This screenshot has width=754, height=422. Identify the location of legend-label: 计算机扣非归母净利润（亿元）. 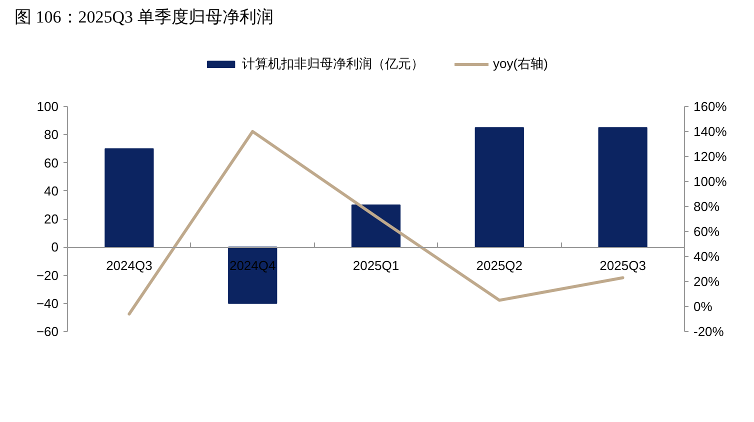
(333, 63).